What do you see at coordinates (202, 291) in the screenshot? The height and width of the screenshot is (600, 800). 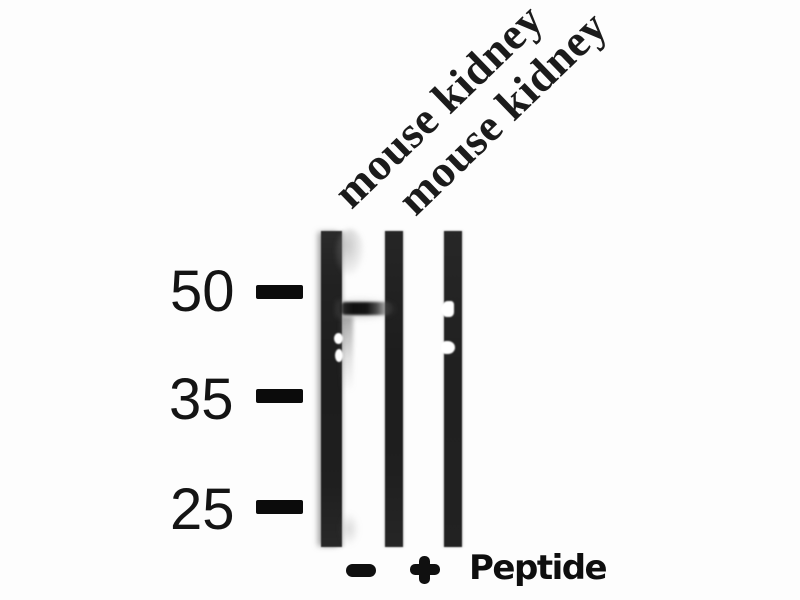 I see `mw-marker-50: 50` at bounding box center [202, 291].